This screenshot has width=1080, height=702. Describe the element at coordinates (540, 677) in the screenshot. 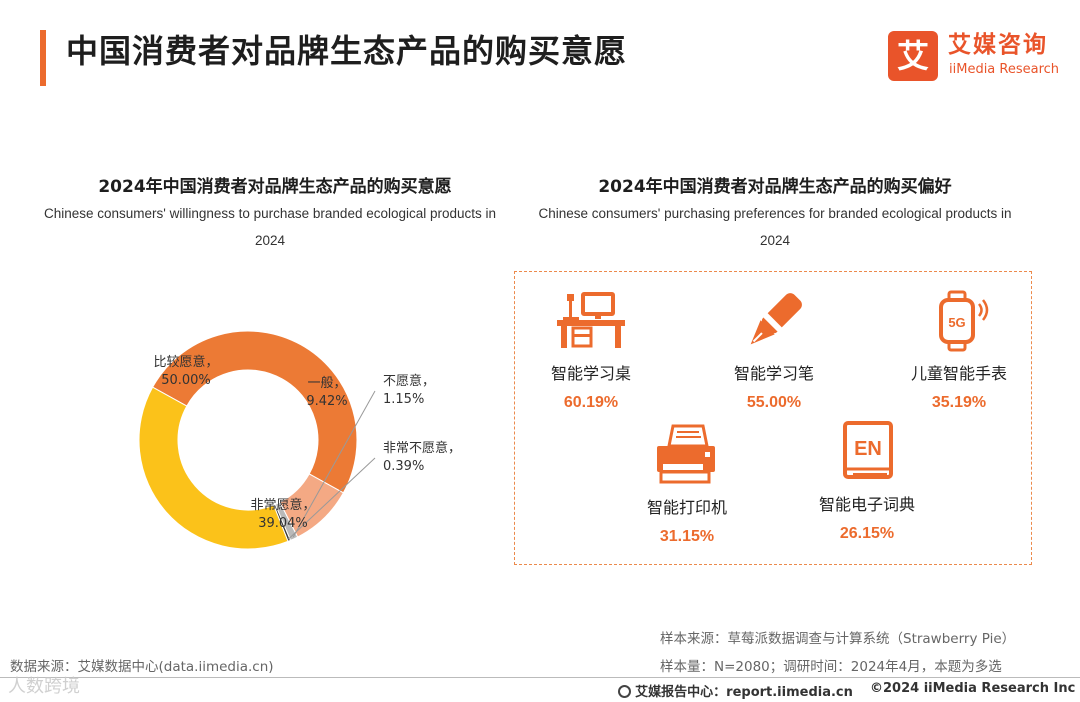

I see `footer-divider` at that location.